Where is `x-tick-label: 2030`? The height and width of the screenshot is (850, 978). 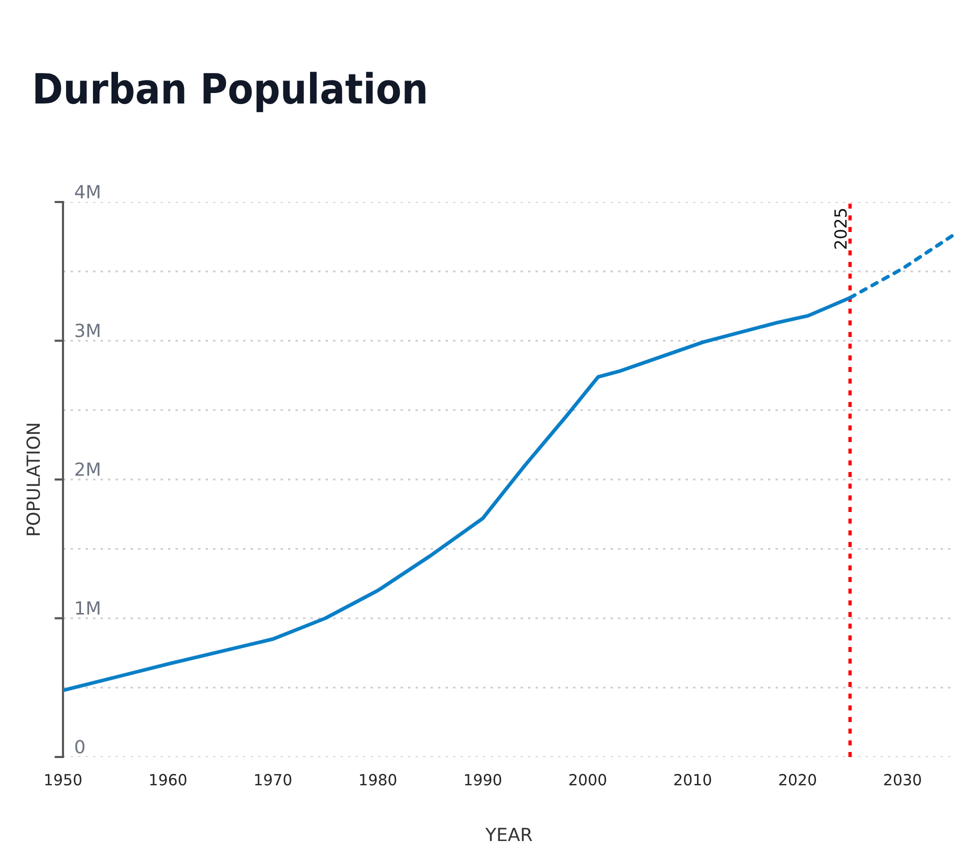
x-tick-label: 2030 is located at coordinates (902, 780).